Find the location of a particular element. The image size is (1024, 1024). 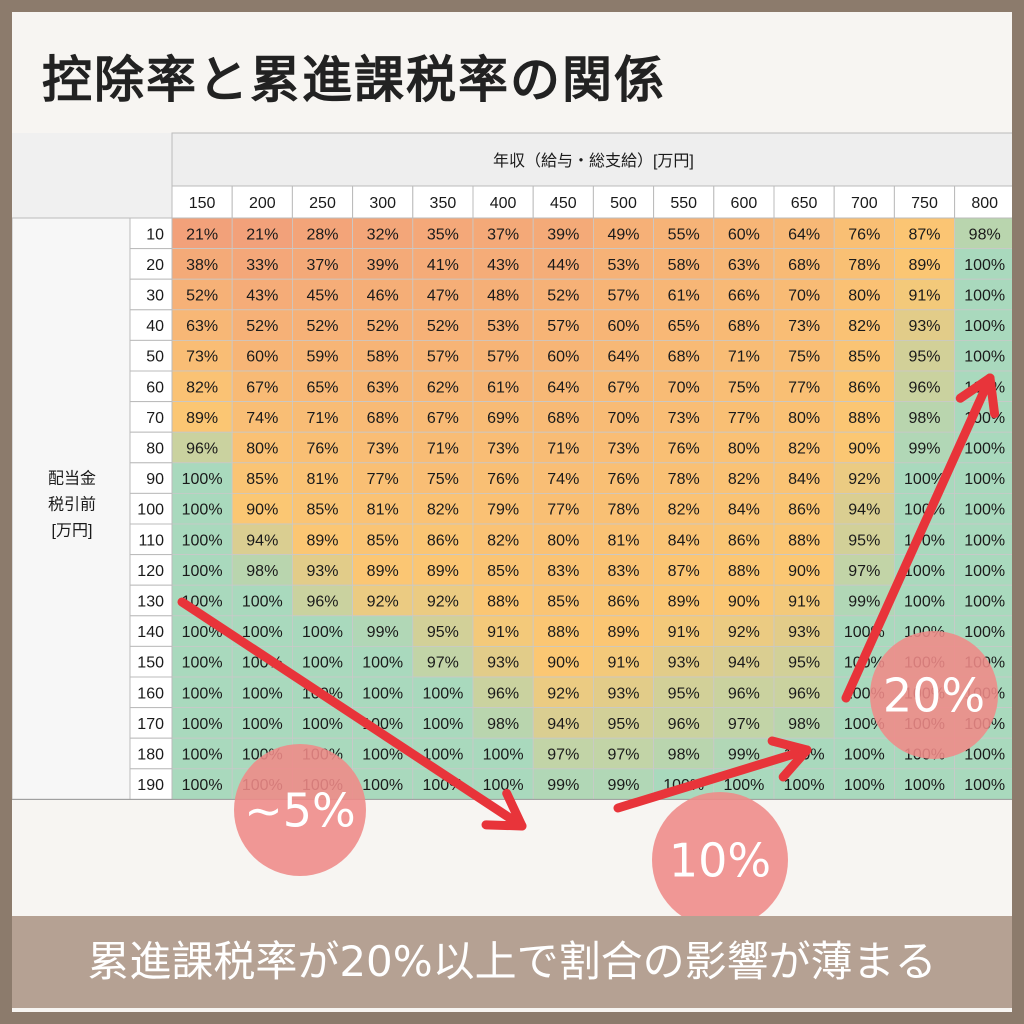

y-axis-title-line: [万円] is located at coordinates (72, 530).